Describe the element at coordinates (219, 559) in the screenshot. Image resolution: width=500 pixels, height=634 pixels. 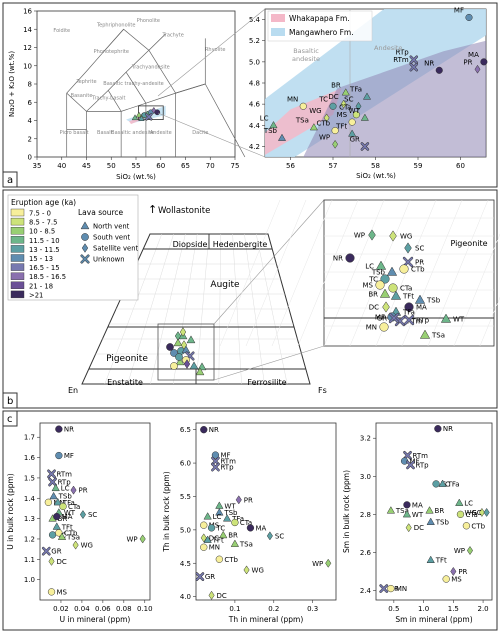
I see `trace-point-ctb` at that location.